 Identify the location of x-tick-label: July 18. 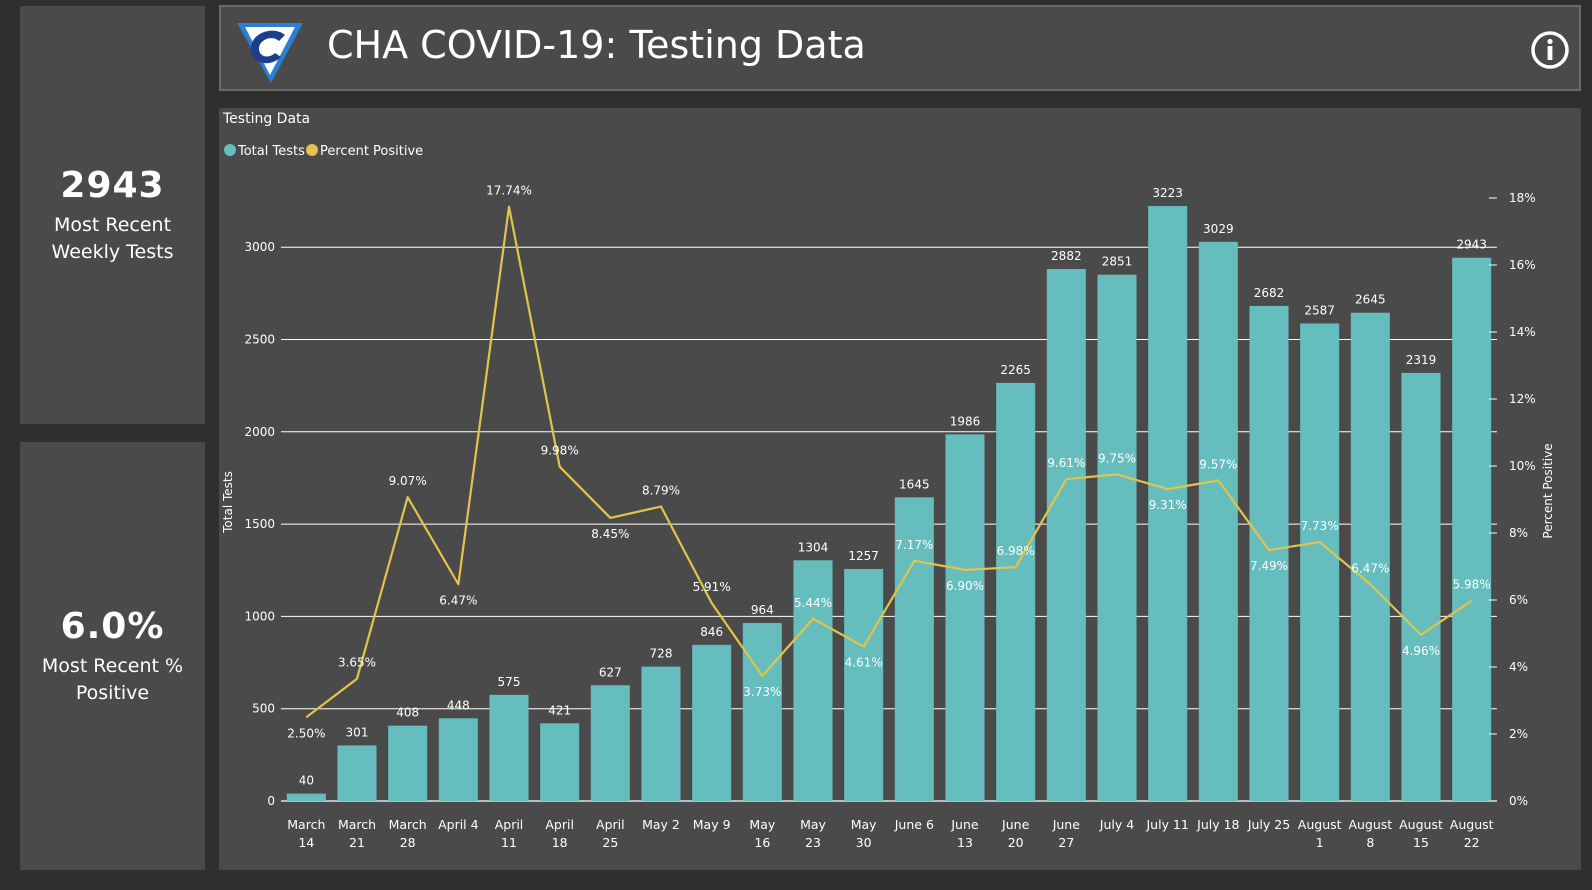
(1217, 824).